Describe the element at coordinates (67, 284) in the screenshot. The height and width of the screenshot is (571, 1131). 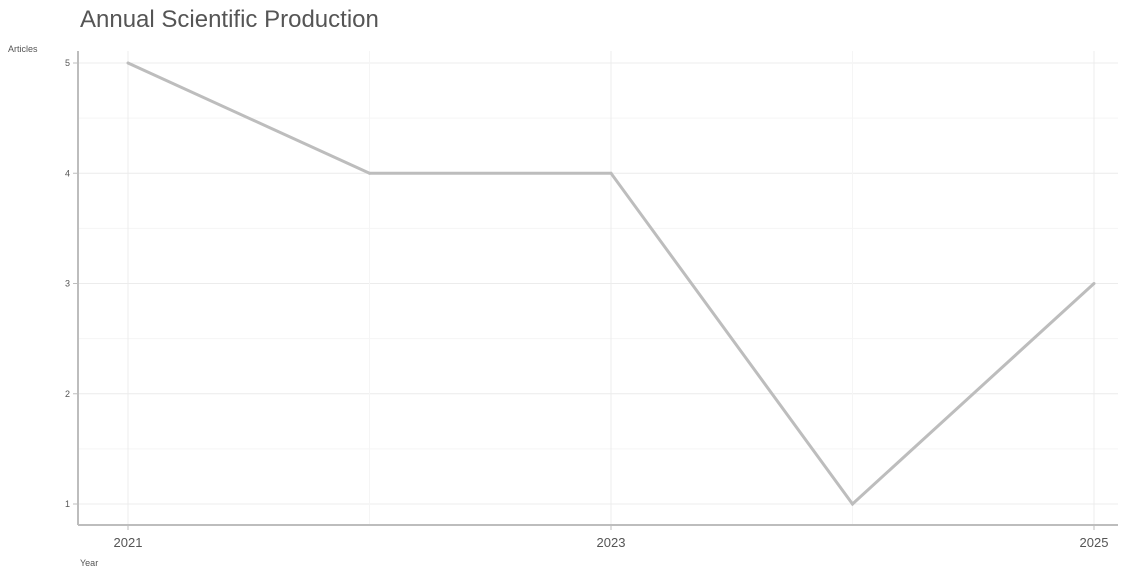
I see `y-tick-label: 3` at that location.